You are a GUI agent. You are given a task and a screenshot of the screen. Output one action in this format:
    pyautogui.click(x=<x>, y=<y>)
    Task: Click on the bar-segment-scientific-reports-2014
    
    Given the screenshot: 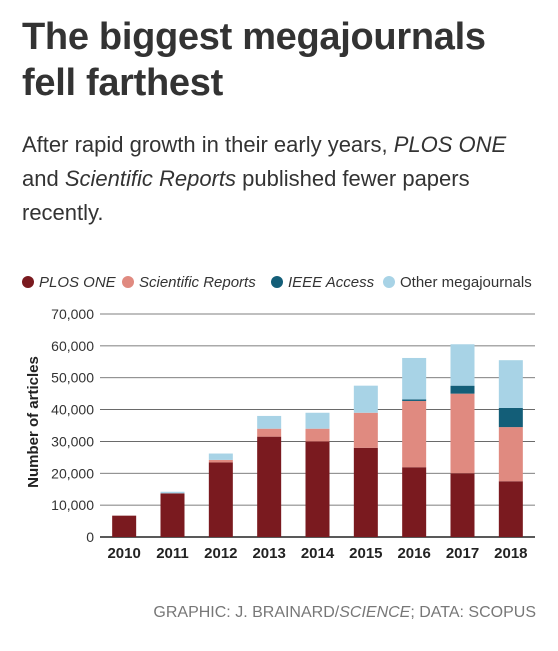 What is the action you would take?
    pyautogui.click(x=317, y=435)
    